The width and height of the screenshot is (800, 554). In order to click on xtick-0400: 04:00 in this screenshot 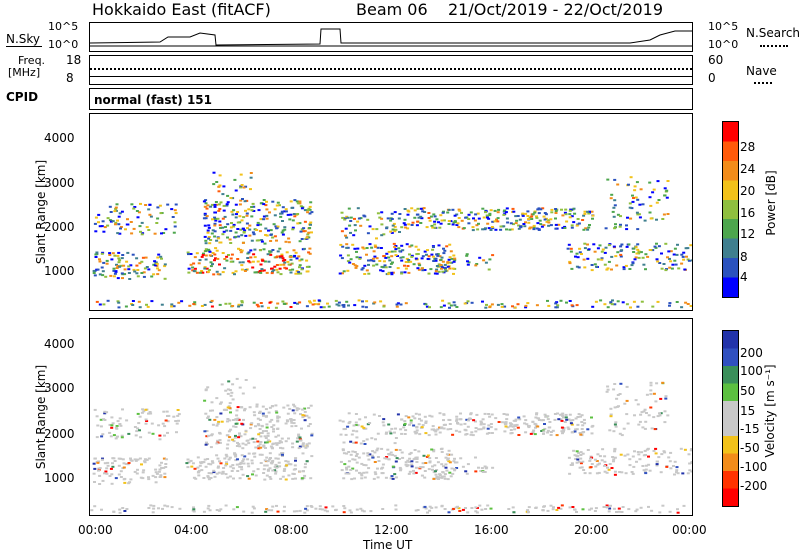, I will do `click(191, 530)`.